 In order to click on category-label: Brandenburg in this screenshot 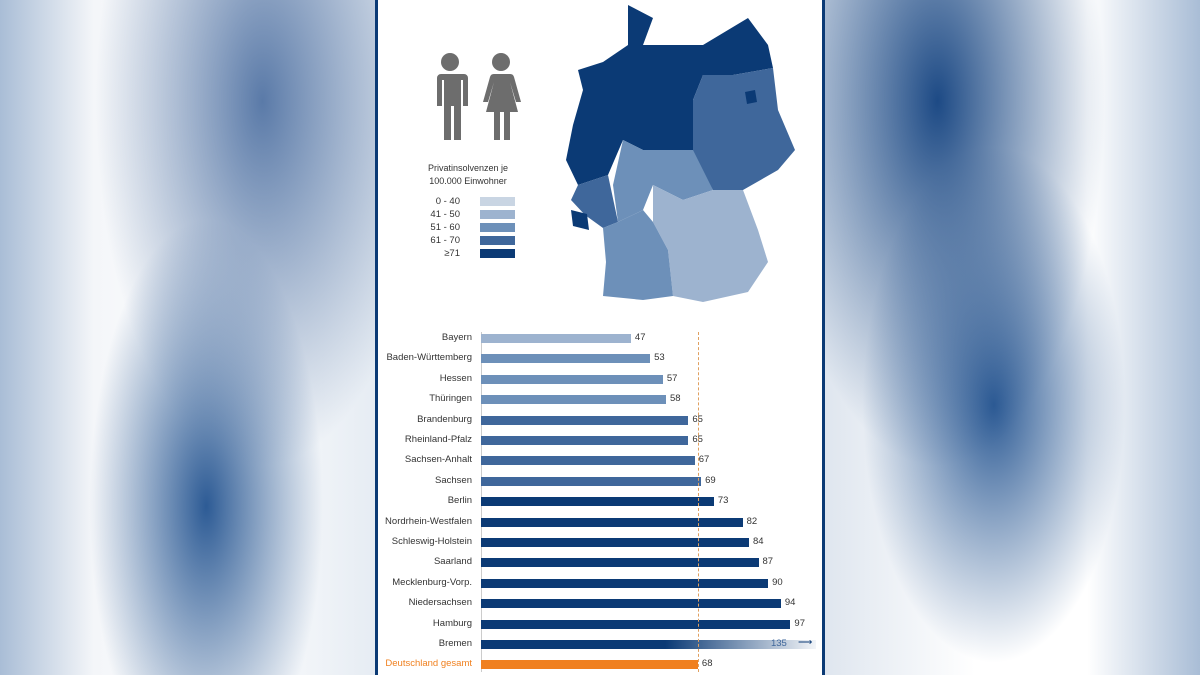, I will do `click(444, 419)`.